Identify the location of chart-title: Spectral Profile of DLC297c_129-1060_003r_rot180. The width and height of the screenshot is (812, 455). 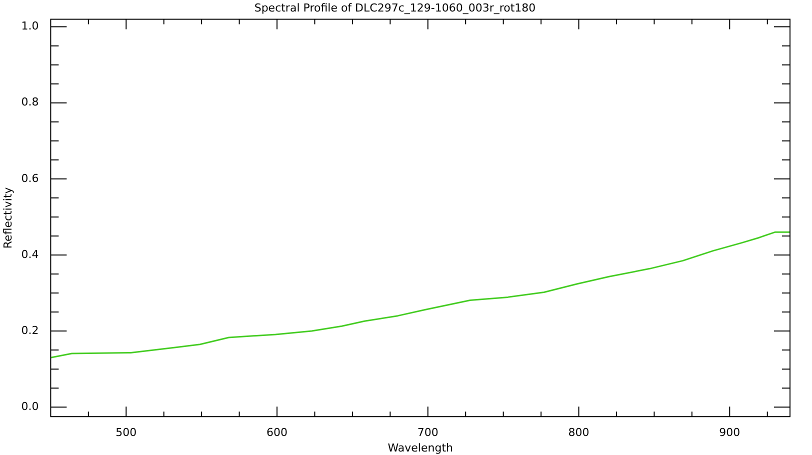
(395, 7).